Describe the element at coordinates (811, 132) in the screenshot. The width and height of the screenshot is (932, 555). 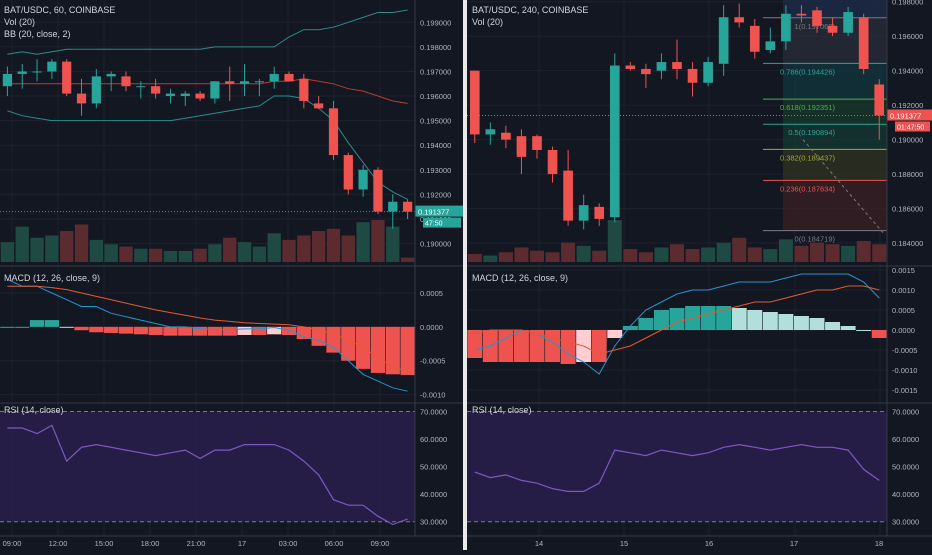
I see `right-fib-level-label: 0.5(0.190894)` at that location.